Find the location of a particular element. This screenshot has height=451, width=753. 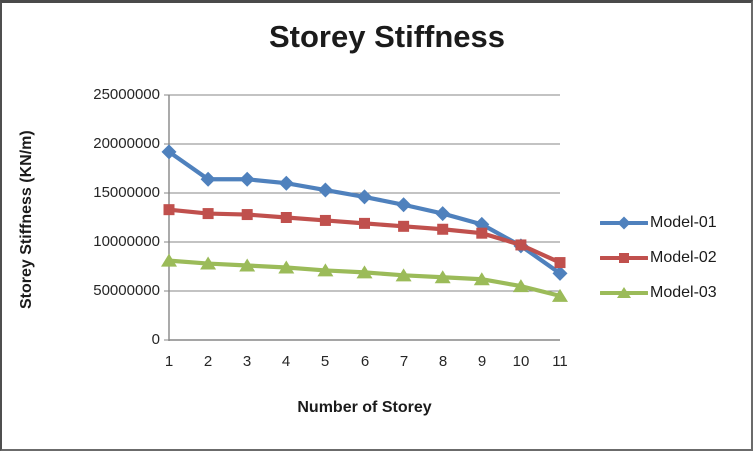

x-tick-label: 11 is located at coordinates (560, 361).